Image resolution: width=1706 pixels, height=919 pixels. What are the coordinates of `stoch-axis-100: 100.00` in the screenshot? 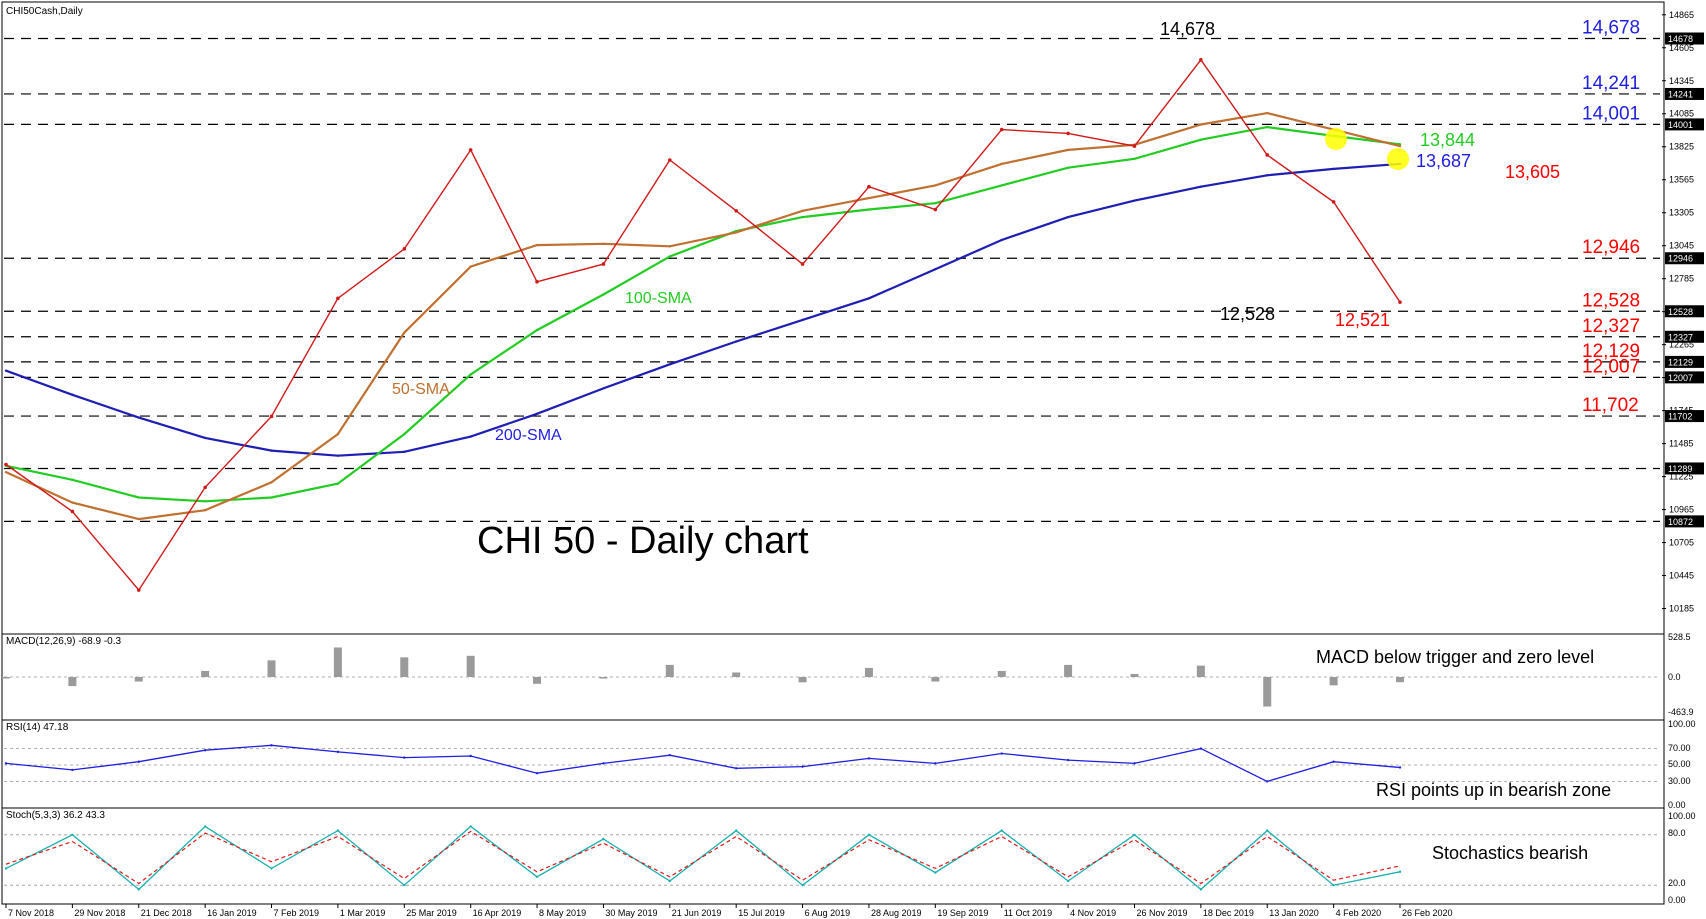 It's located at (1682, 816).